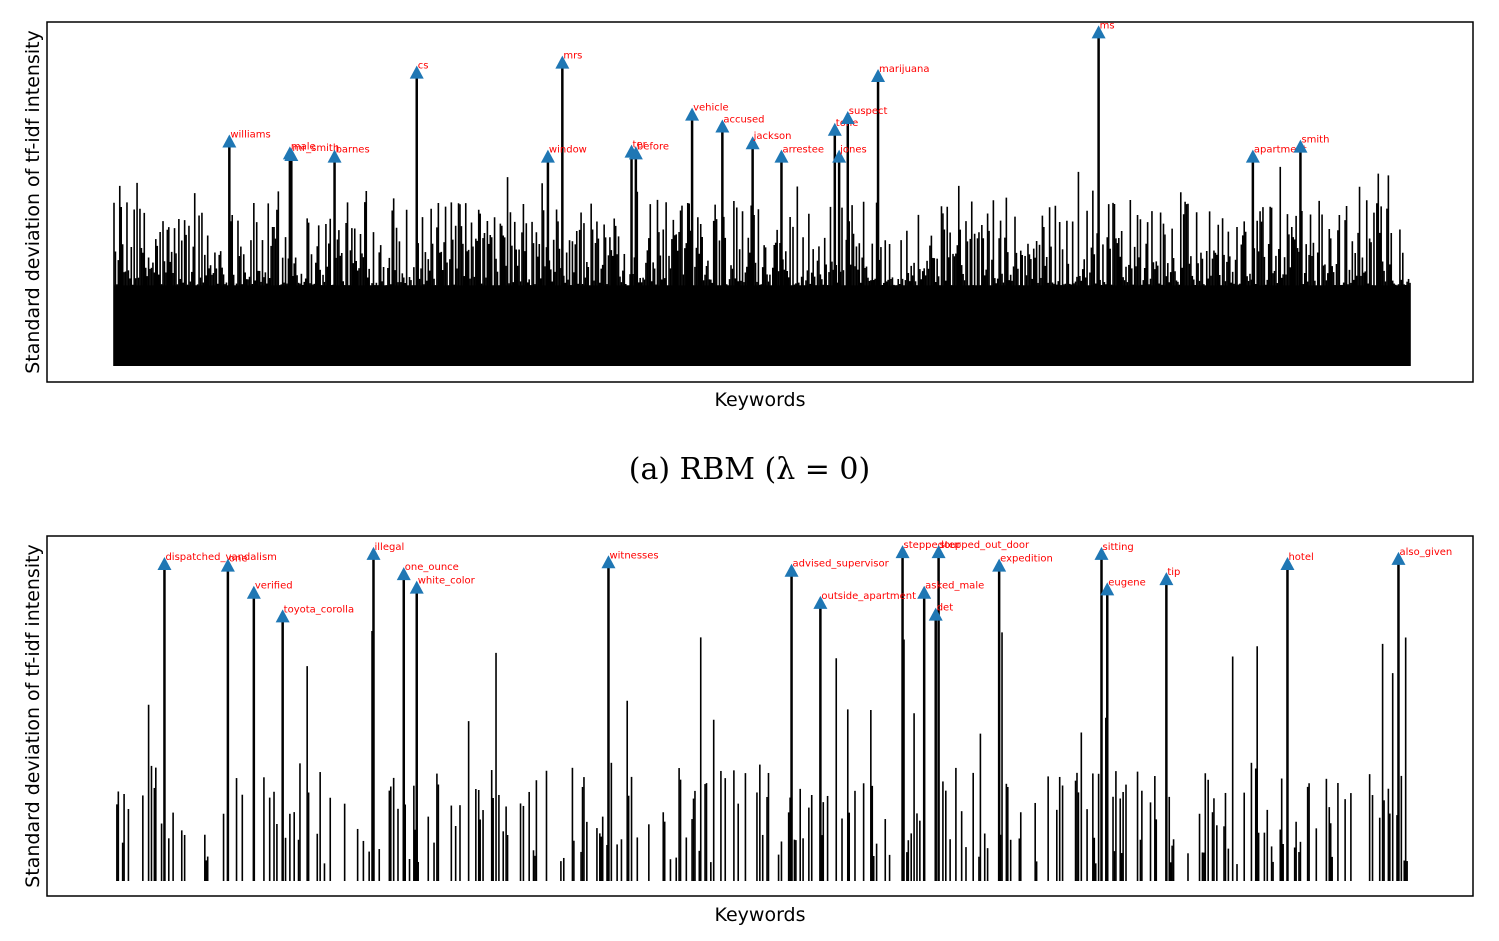  I want to click on peak-label-barnes: barnes, so click(353, 150).